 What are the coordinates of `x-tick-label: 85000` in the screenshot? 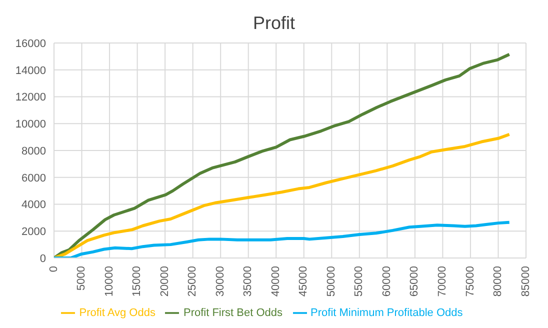 It's located at (526, 281).